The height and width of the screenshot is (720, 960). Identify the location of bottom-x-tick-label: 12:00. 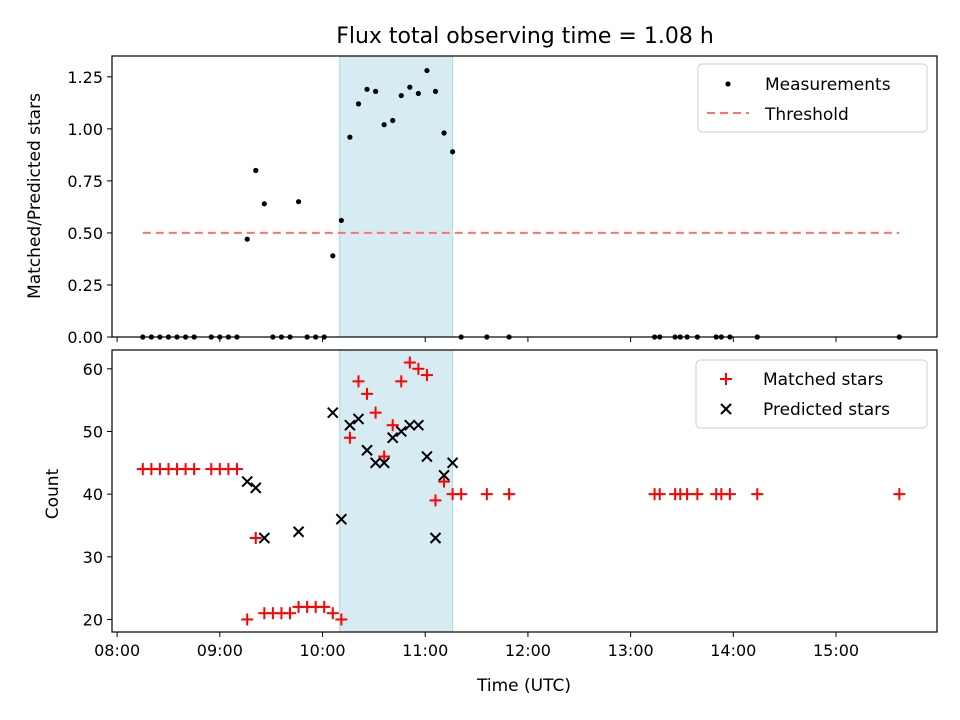
(528, 650).